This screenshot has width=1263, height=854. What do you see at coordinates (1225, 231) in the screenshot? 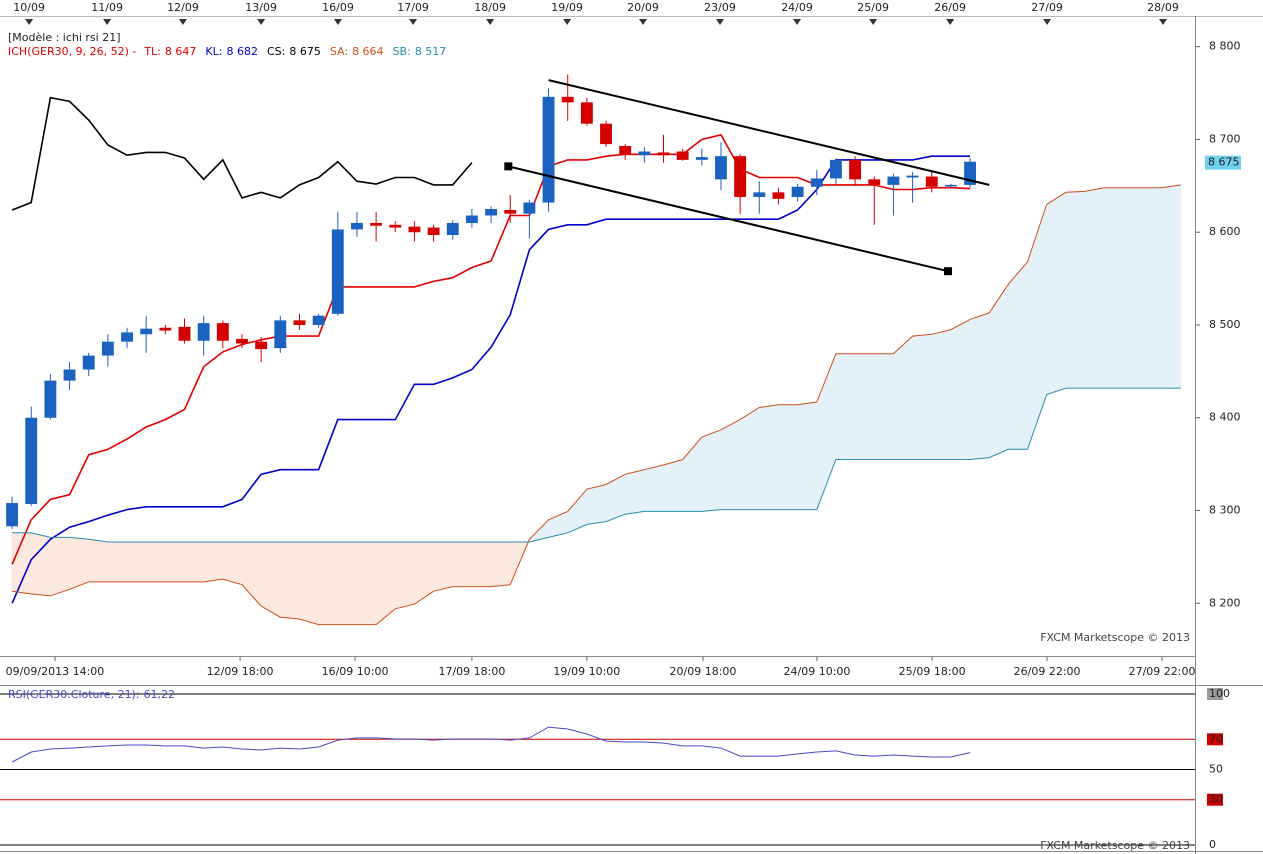
I see `y-tick-label: 8 600` at bounding box center [1225, 231].